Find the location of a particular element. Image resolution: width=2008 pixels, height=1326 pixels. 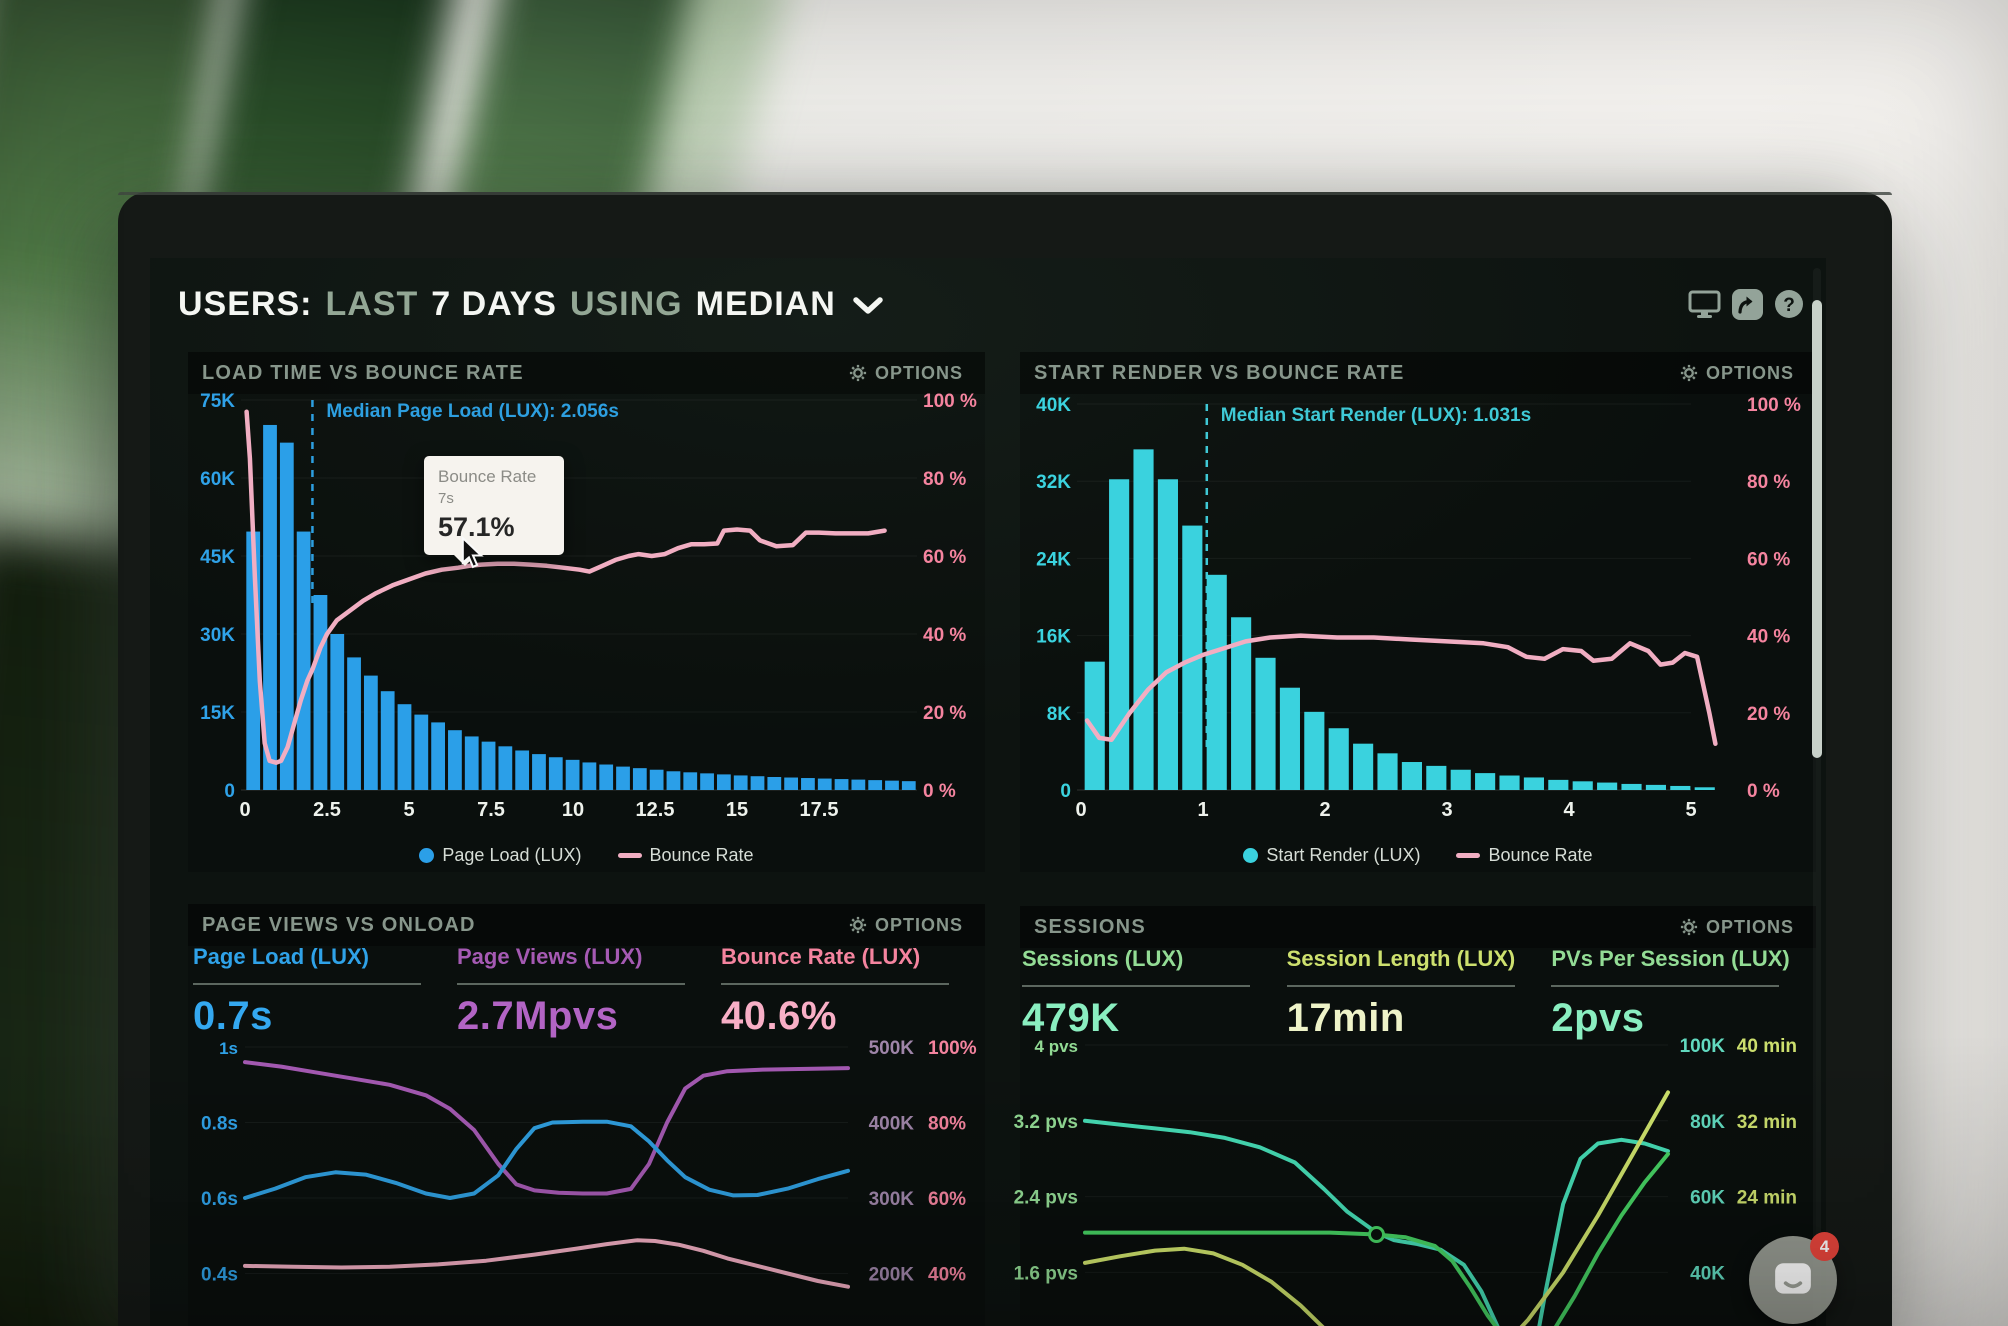

svg-text: 17.5 is located at coordinates (819, 810).